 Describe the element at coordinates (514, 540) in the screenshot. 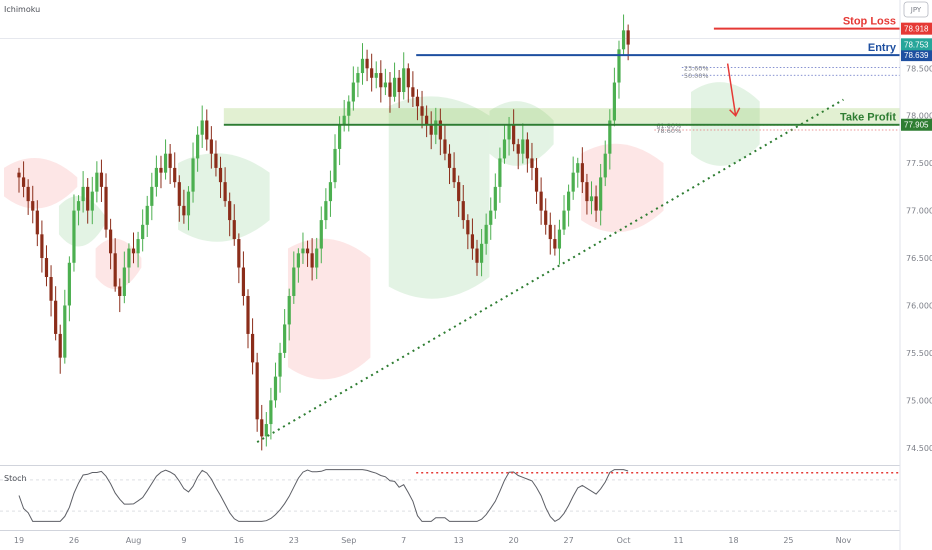

I see `time-tick-label: 20` at that location.